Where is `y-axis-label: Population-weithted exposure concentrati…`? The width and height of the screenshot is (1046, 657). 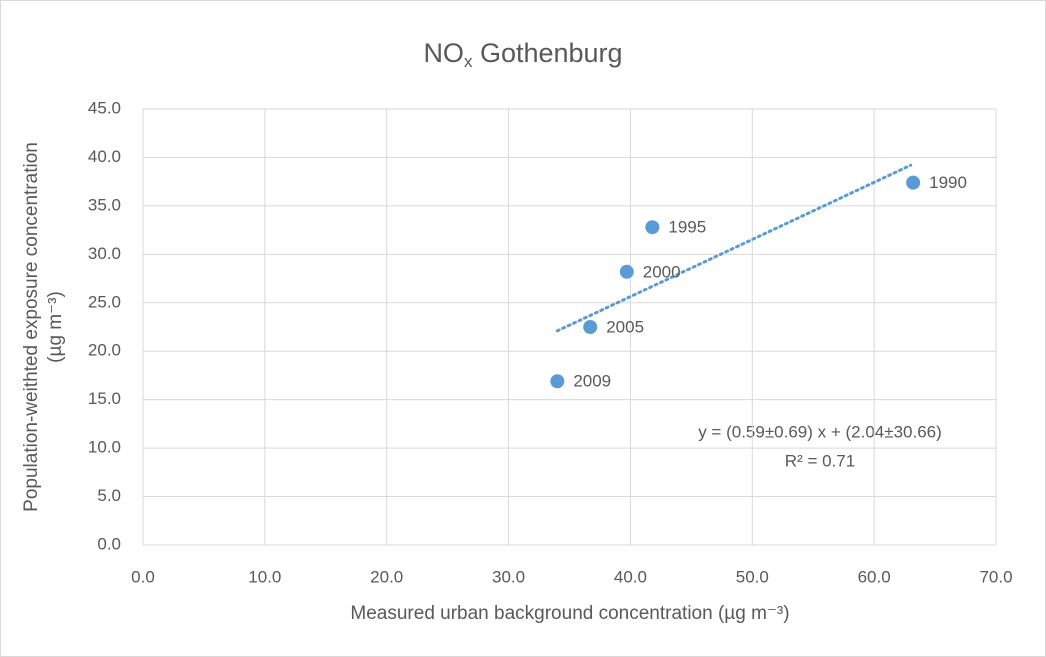 y-axis-label: Population-weithted exposure concentrati… is located at coordinates (43, 327).